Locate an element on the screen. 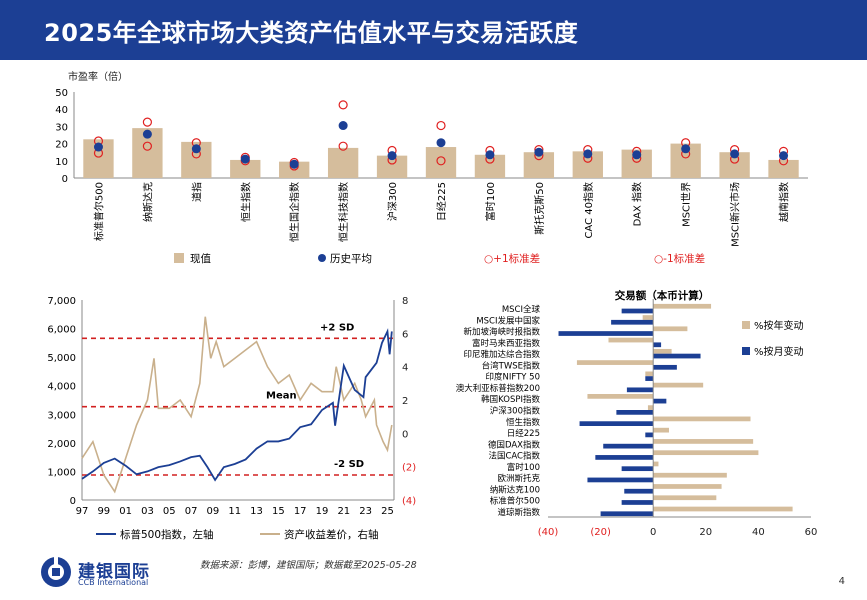  x-tick-label: 25 is located at coordinates (387, 511).